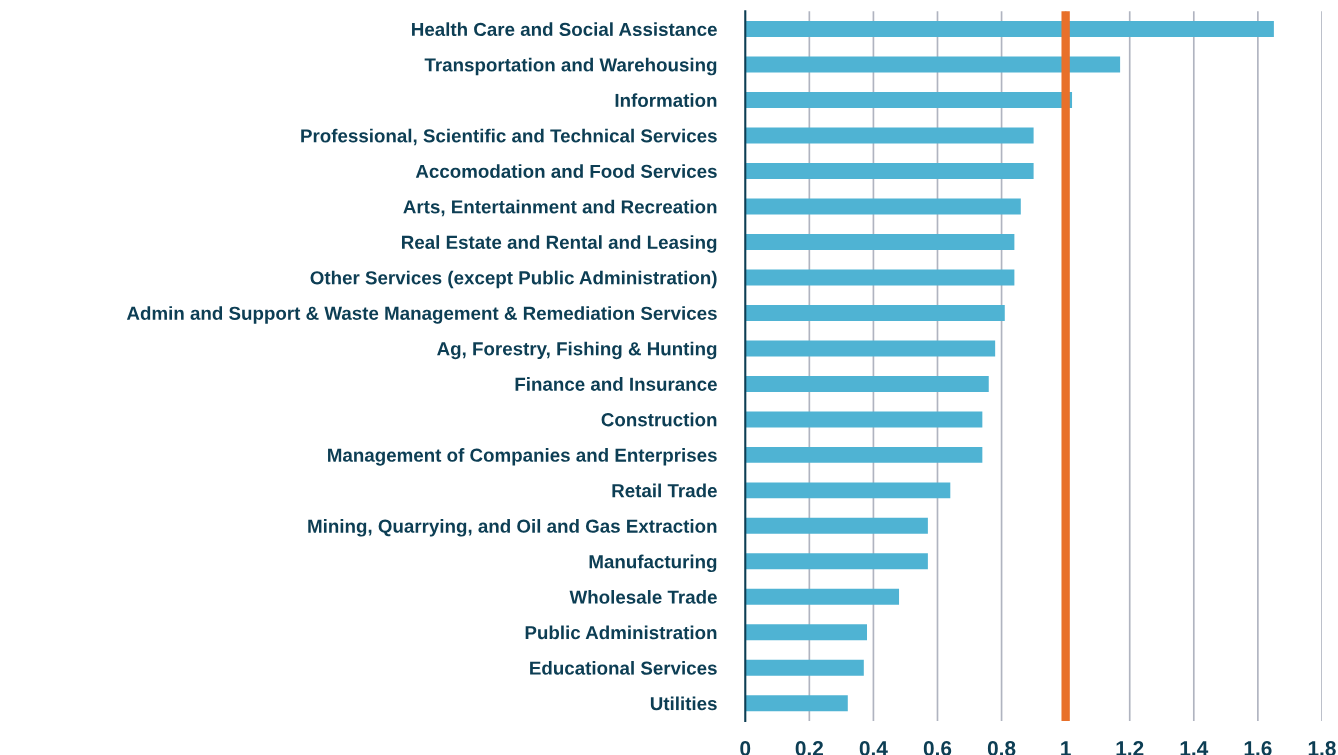 The height and width of the screenshot is (755, 1338). What do you see at coordinates (566, 171) in the screenshot?
I see `y-tick-label: Accomodation and Food Services` at bounding box center [566, 171].